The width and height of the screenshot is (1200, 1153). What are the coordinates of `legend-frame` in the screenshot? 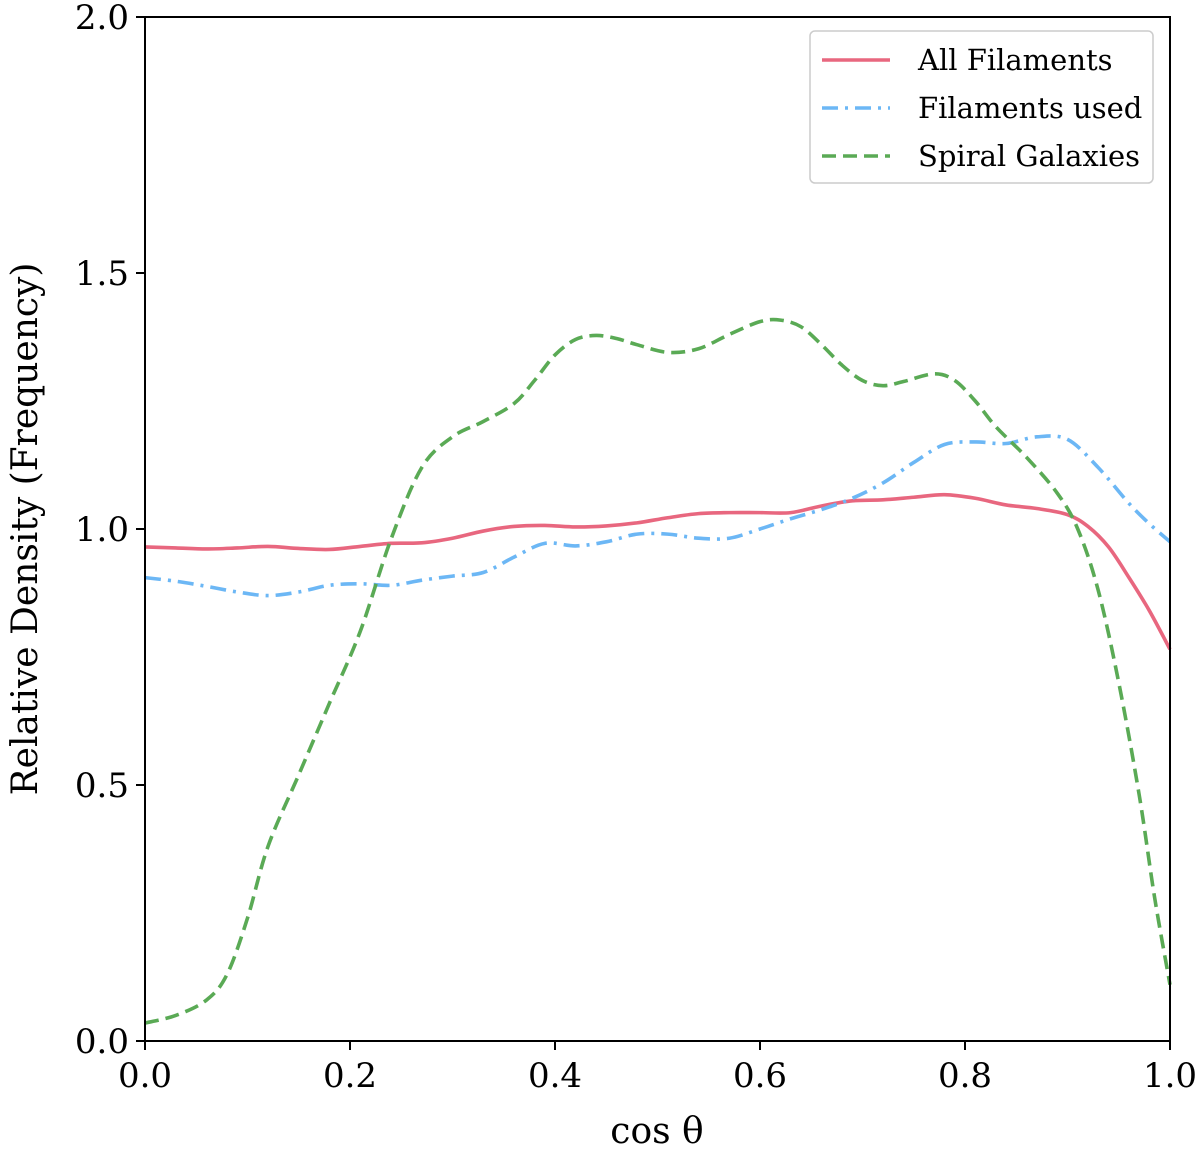 It's located at (981, 107).